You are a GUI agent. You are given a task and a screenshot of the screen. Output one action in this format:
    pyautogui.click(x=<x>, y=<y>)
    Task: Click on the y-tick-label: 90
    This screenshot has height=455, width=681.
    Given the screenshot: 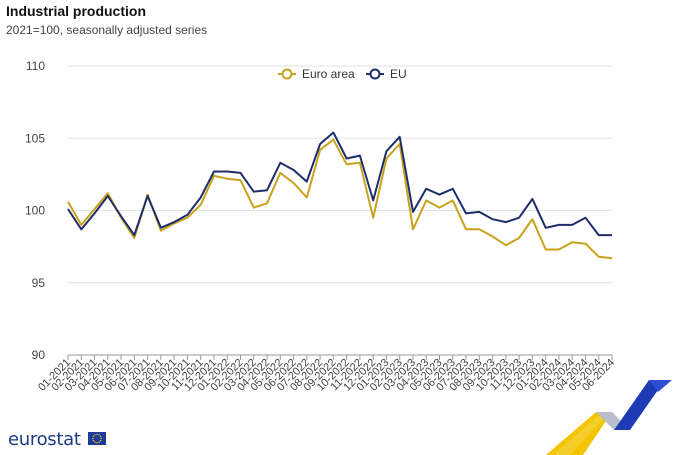 What is the action you would take?
    pyautogui.click(x=39, y=355)
    